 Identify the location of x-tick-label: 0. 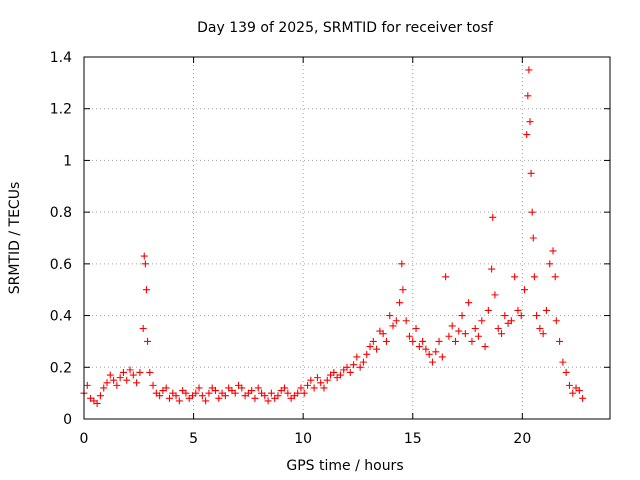
(84, 439).